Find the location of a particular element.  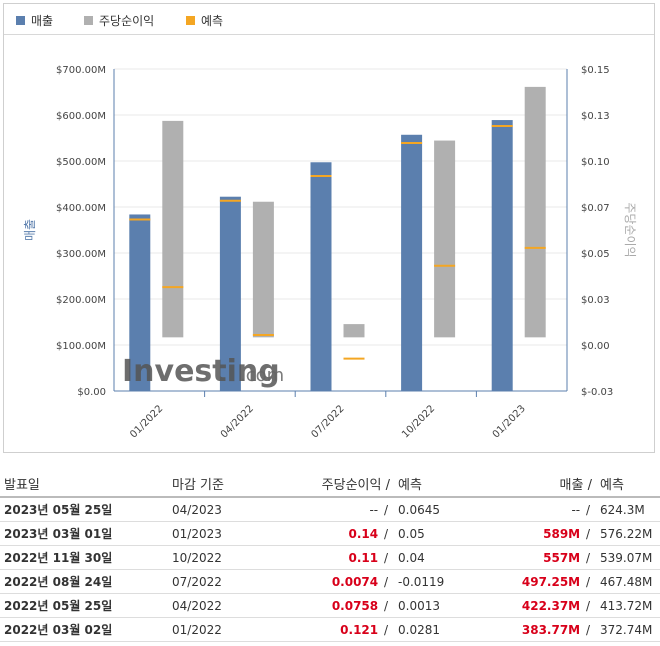

col-eps-forecast: 예측 is located at coordinates (443, 484).